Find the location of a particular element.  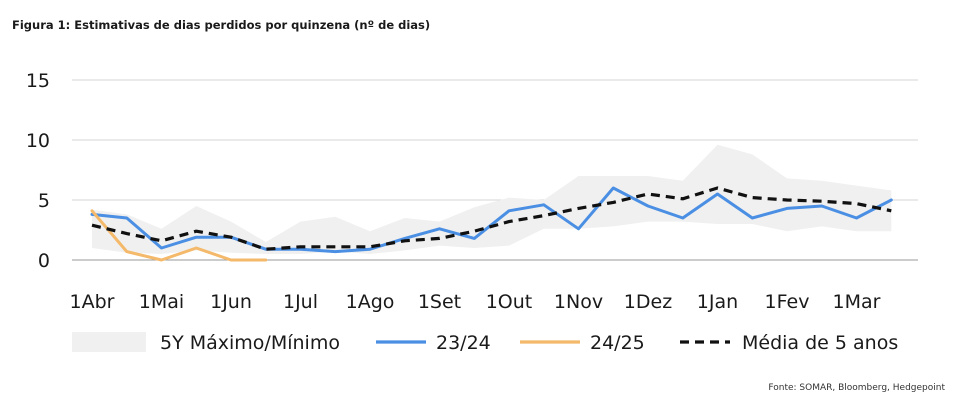

legend-swatch-band is located at coordinates (109, 342).